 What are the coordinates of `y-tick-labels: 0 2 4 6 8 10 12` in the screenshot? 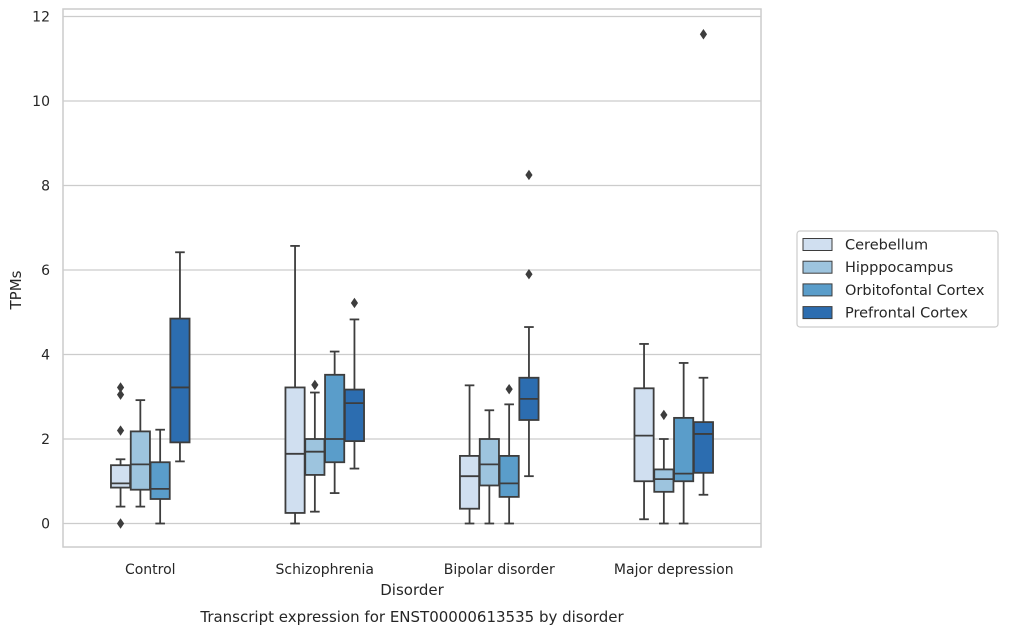 It's located at (41, 271).